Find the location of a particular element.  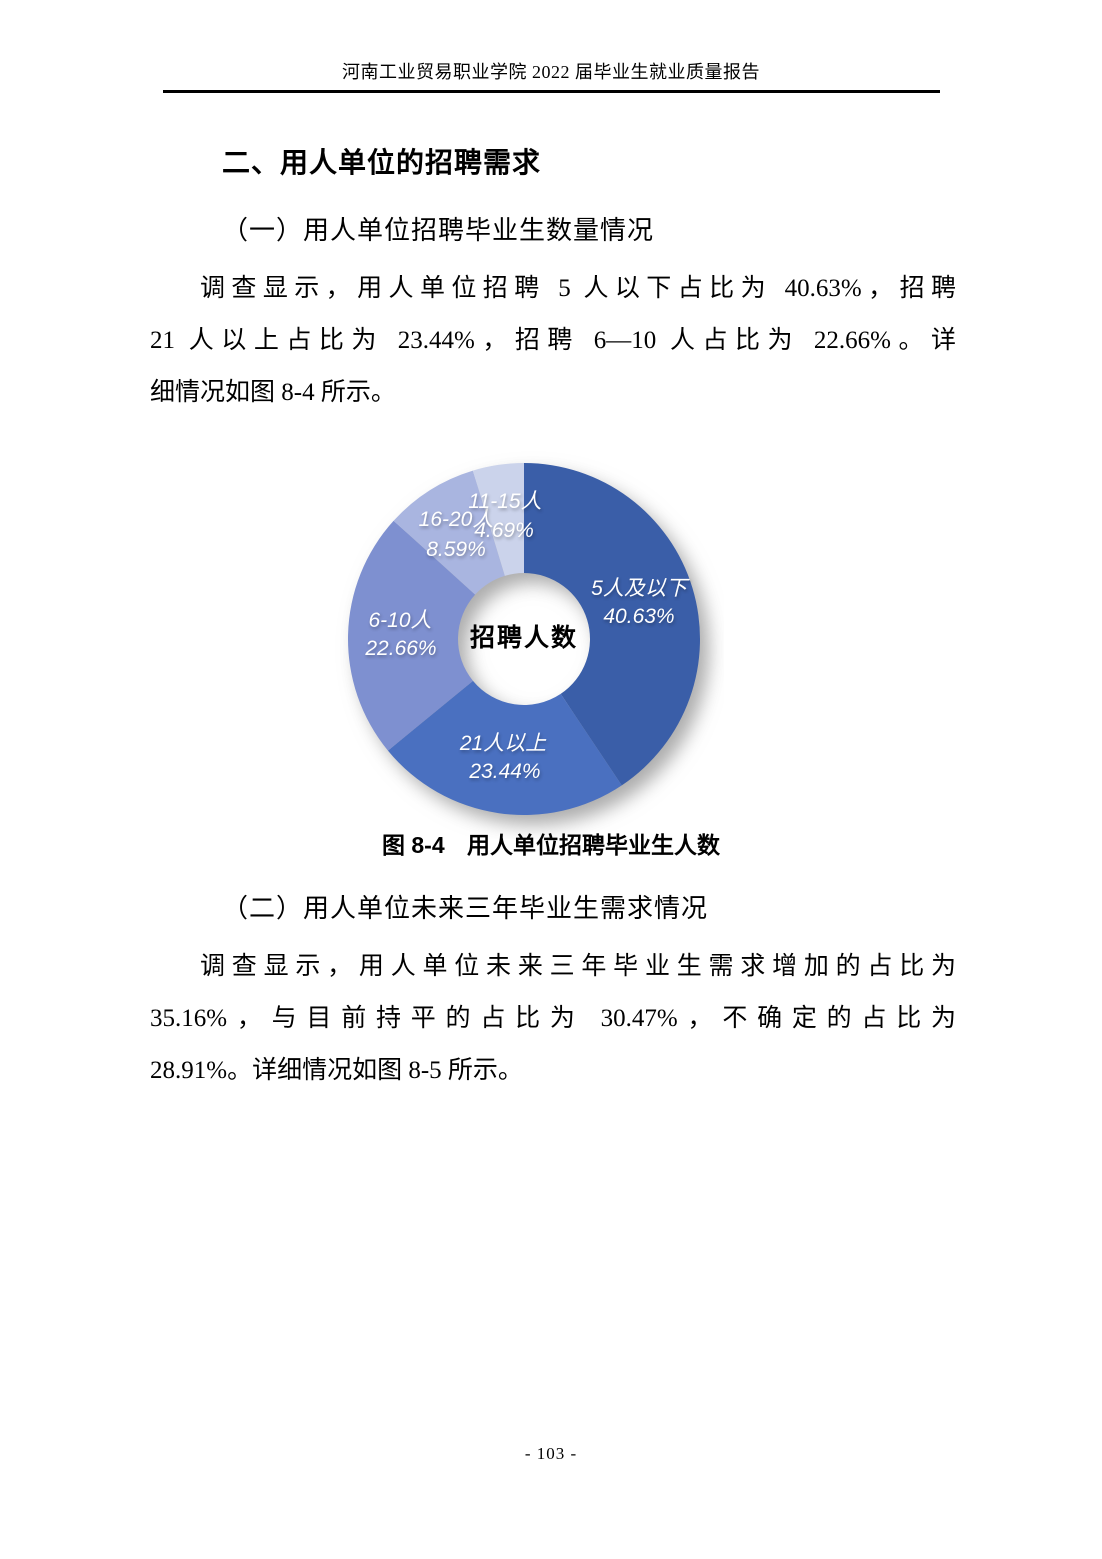

slice-11-15-pct: 4.69% is located at coordinates (504, 530).